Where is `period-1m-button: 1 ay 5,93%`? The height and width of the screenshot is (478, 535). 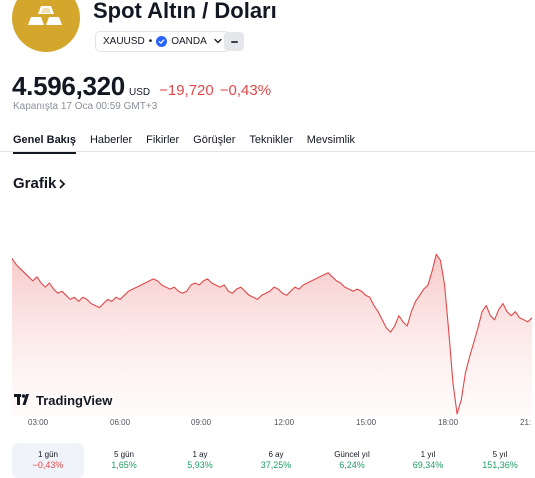
period-1m-button: 1 ay 5,93% is located at coordinates (200, 460).